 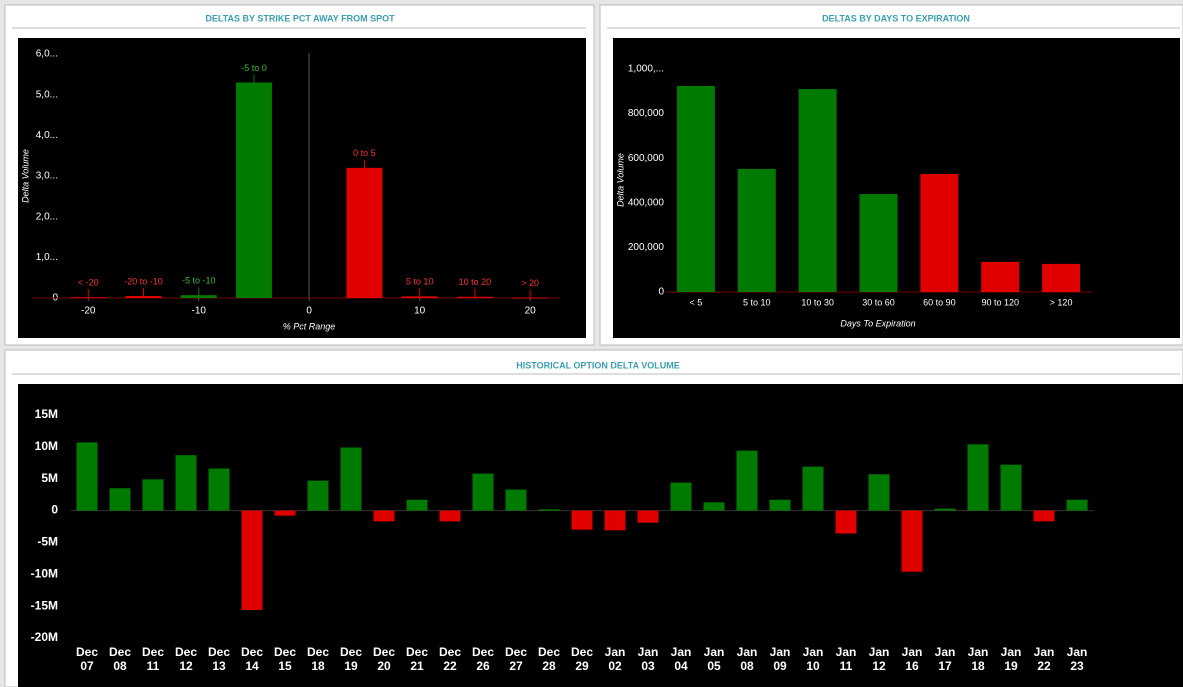 I want to click on x-tick-label: 30 to 60, so click(x=878, y=302).